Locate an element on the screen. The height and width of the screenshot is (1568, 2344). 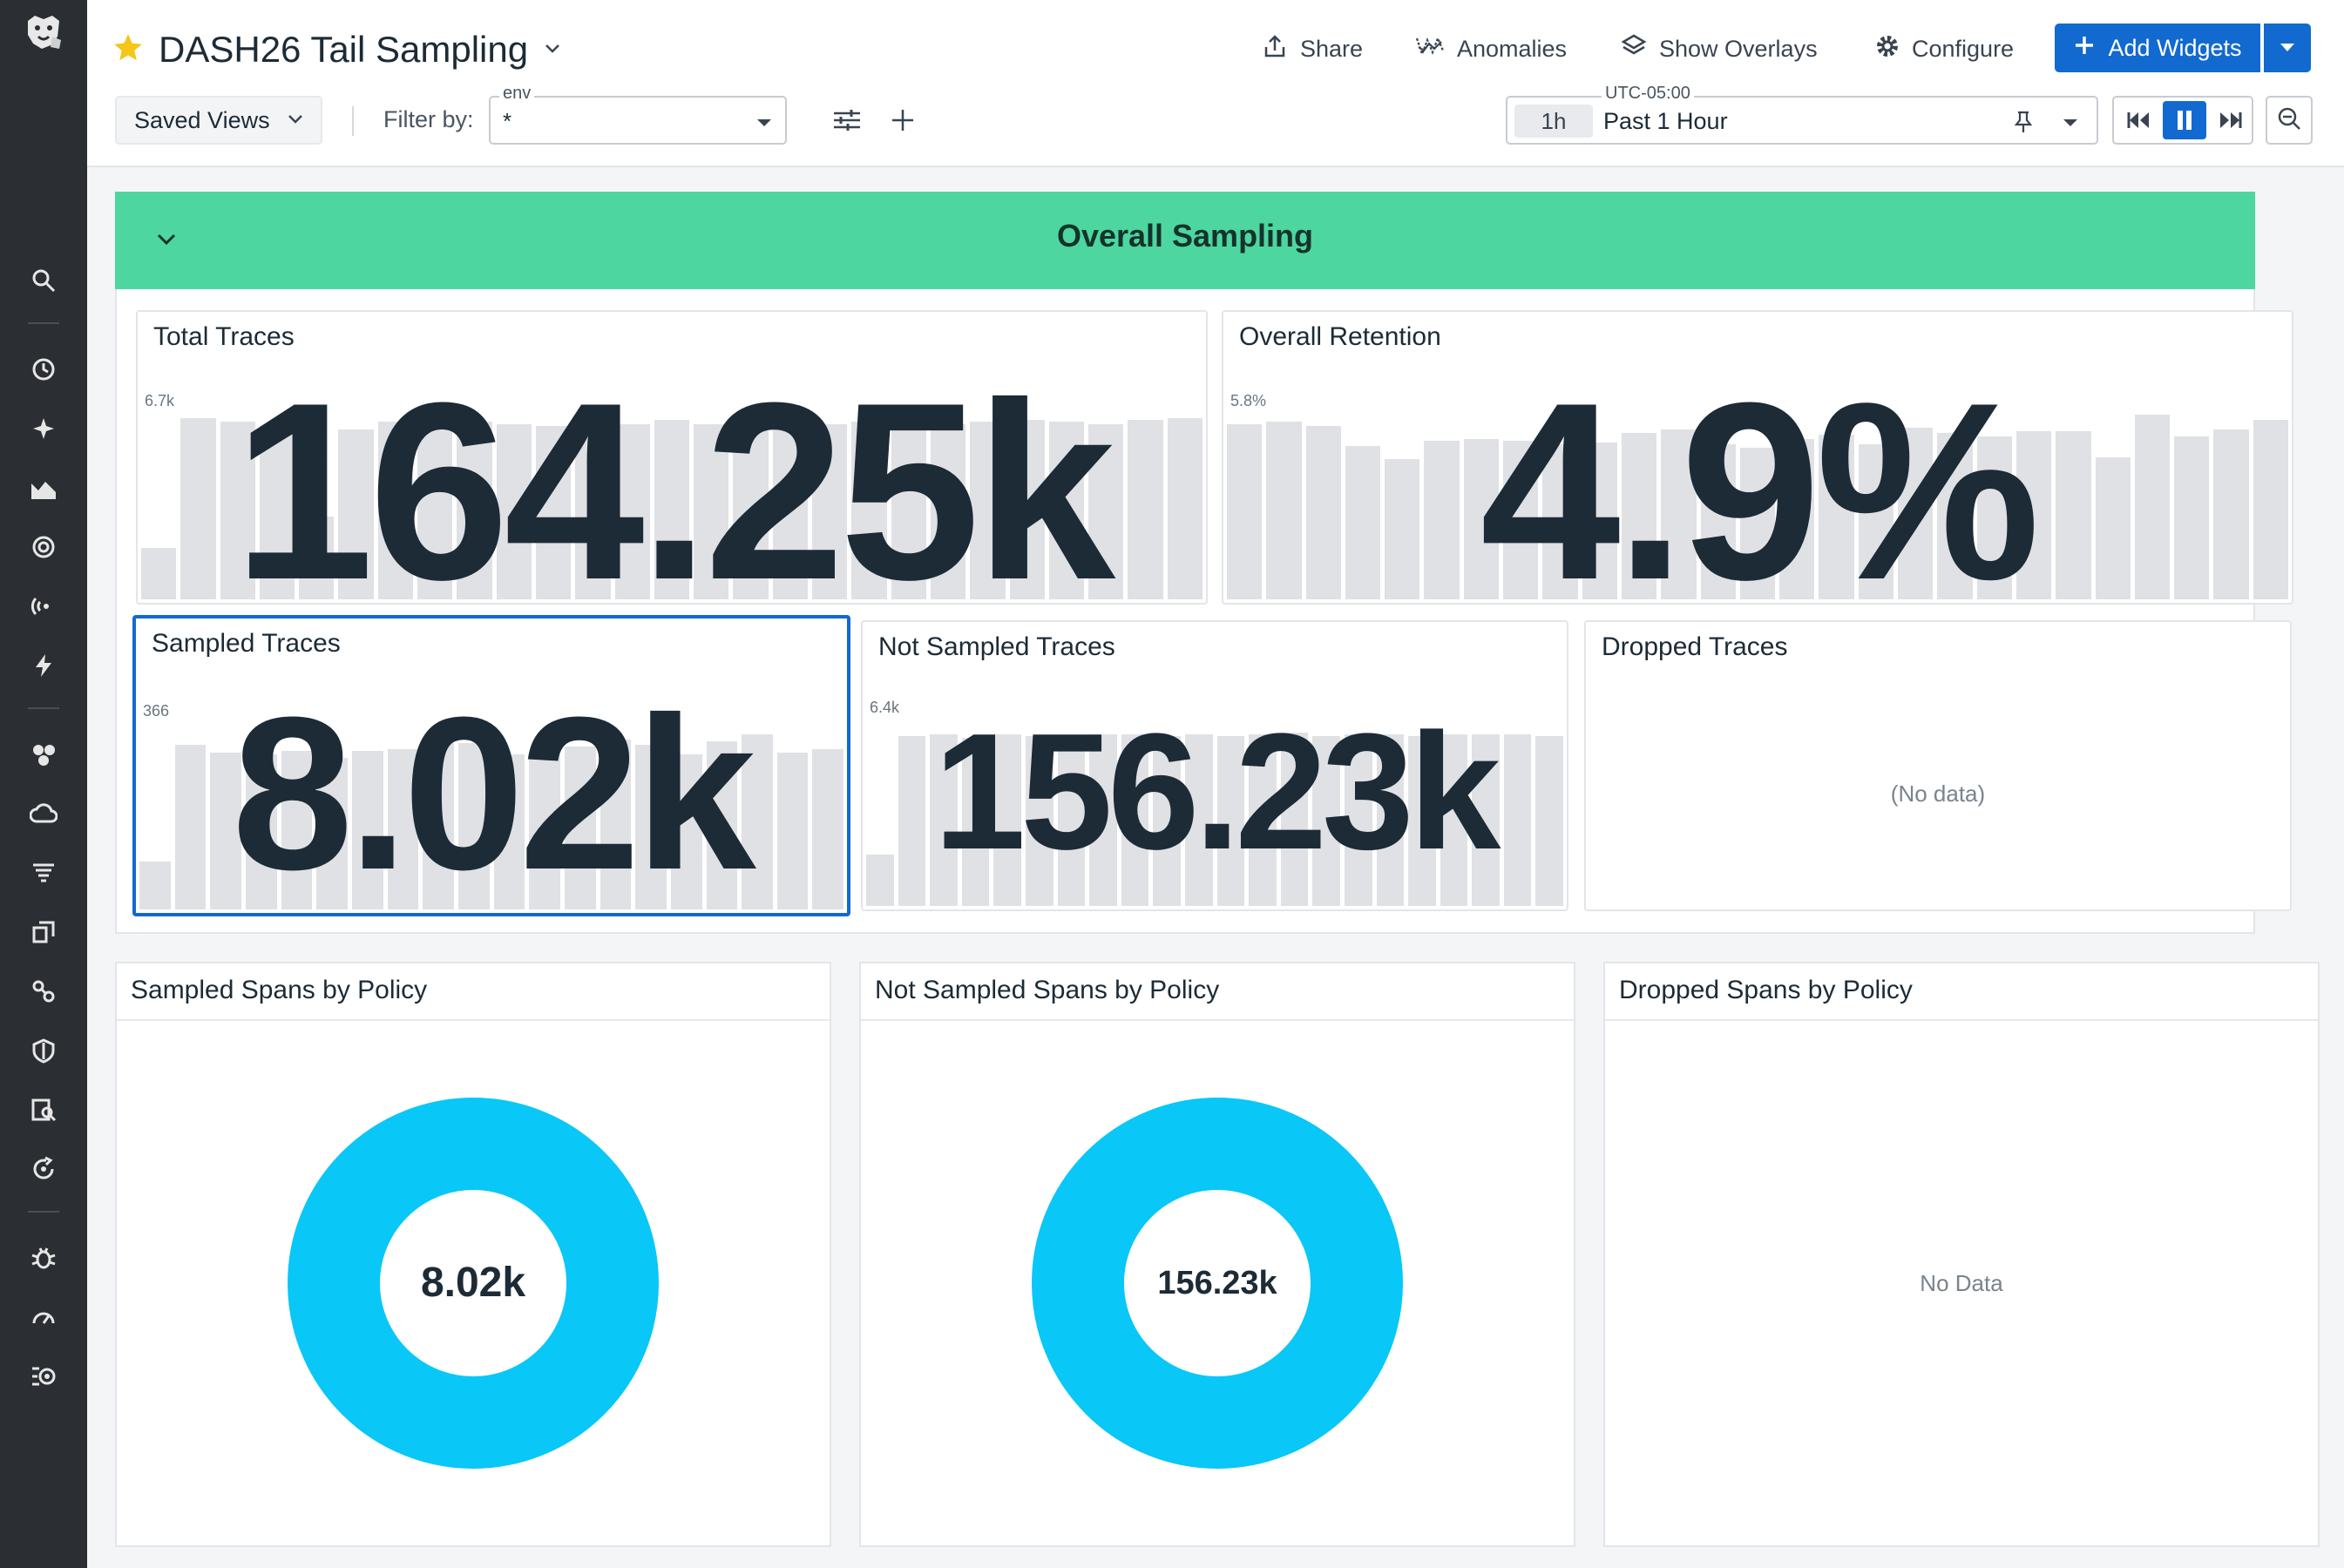
search-icon is located at coordinates (43, 280).